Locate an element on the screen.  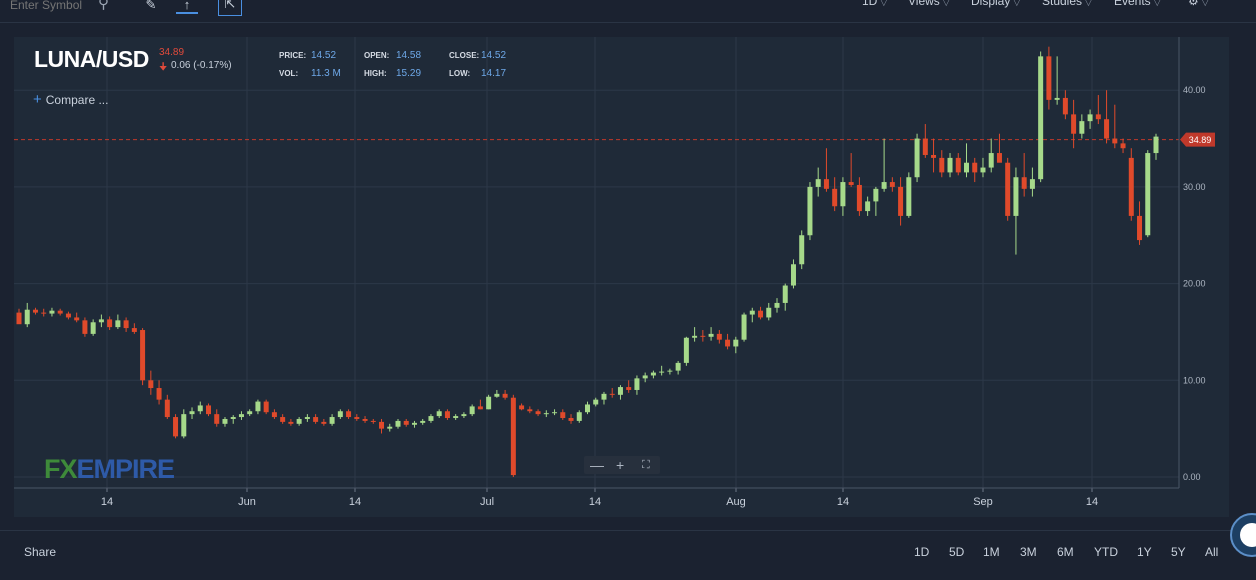
fxempire-logo: FXEMPIRE is located at coordinates (109, 469).